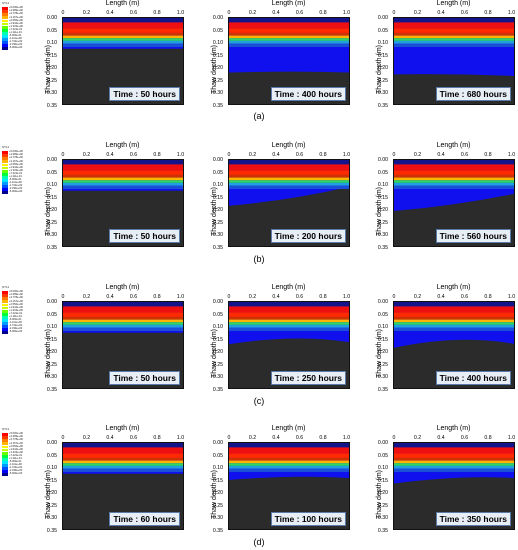 The height and width of the screenshot is (550, 518). I want to click on y-tick-label: 0.25, so click(382, 505).